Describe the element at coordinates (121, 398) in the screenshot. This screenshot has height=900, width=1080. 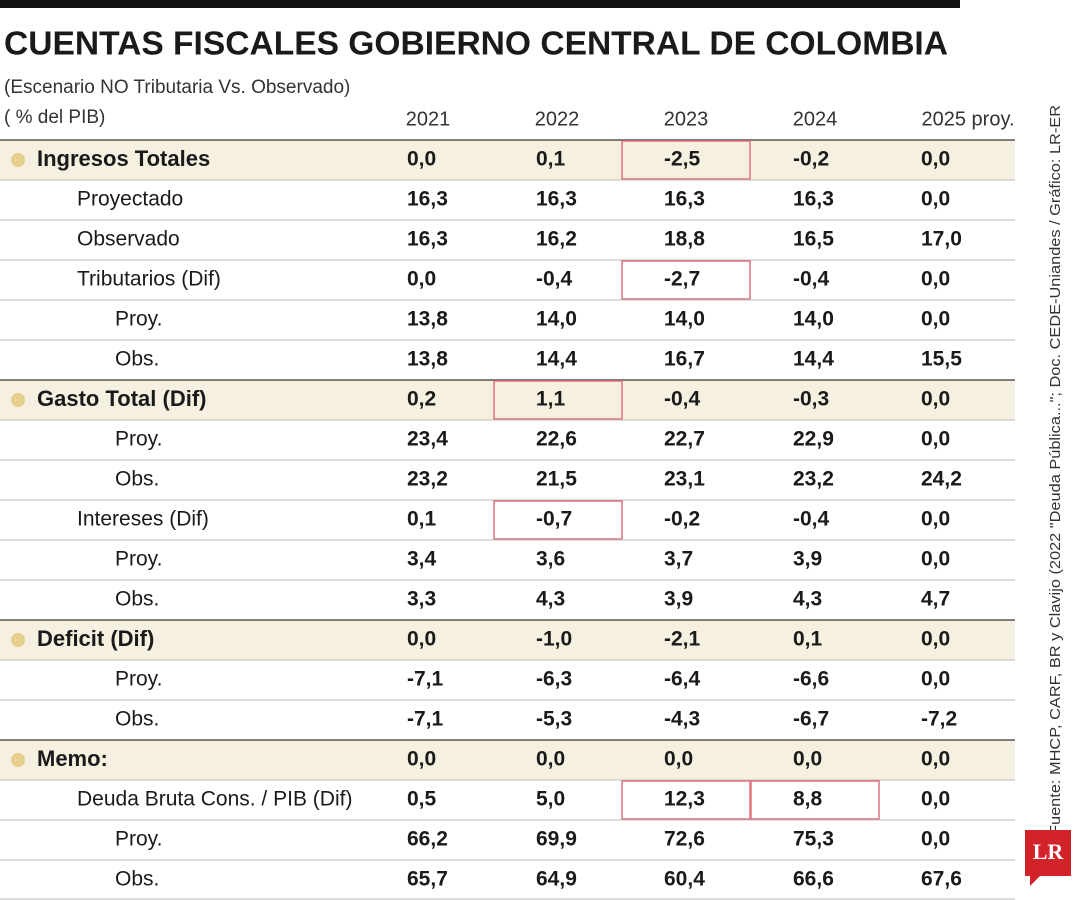
I see `row-label: Gasto Total (Dif)` at that location.